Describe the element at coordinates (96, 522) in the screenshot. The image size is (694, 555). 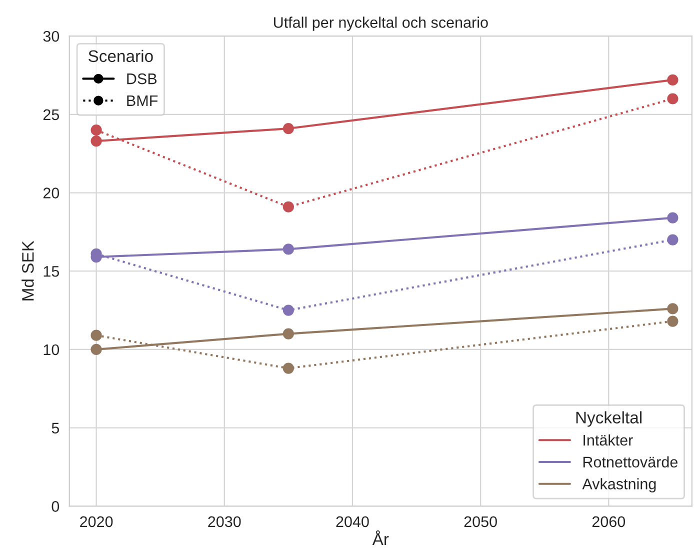
I see `x-tick-label: 2020` at that location.